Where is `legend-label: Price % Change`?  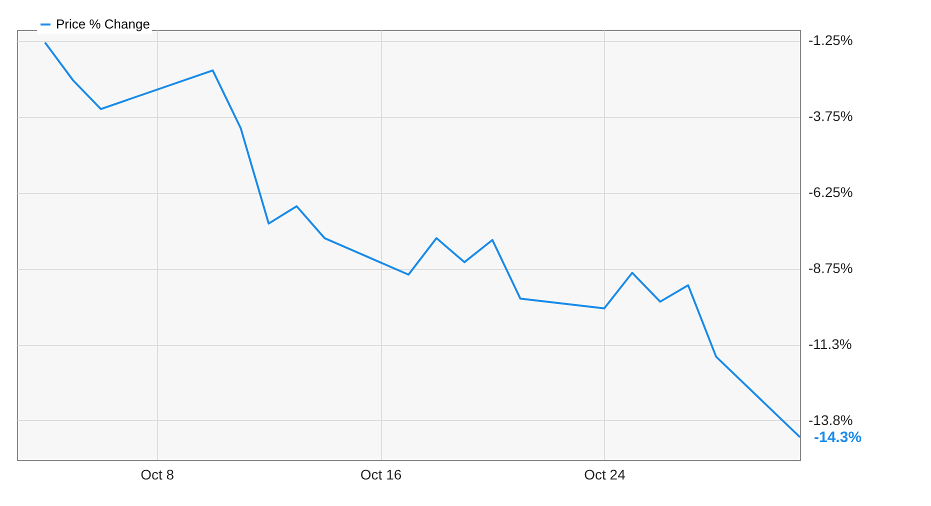
legend-label: Price % Change is located at coordinates (103, 24).